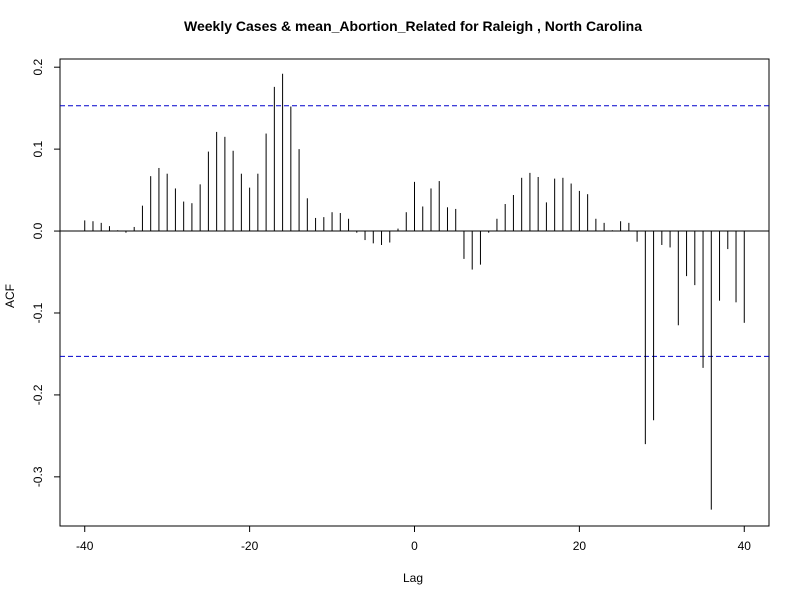 Image resolution: width=800 pixels, height=605 pixels. I want to click on x-tick-label: -20, so click(250, 546).